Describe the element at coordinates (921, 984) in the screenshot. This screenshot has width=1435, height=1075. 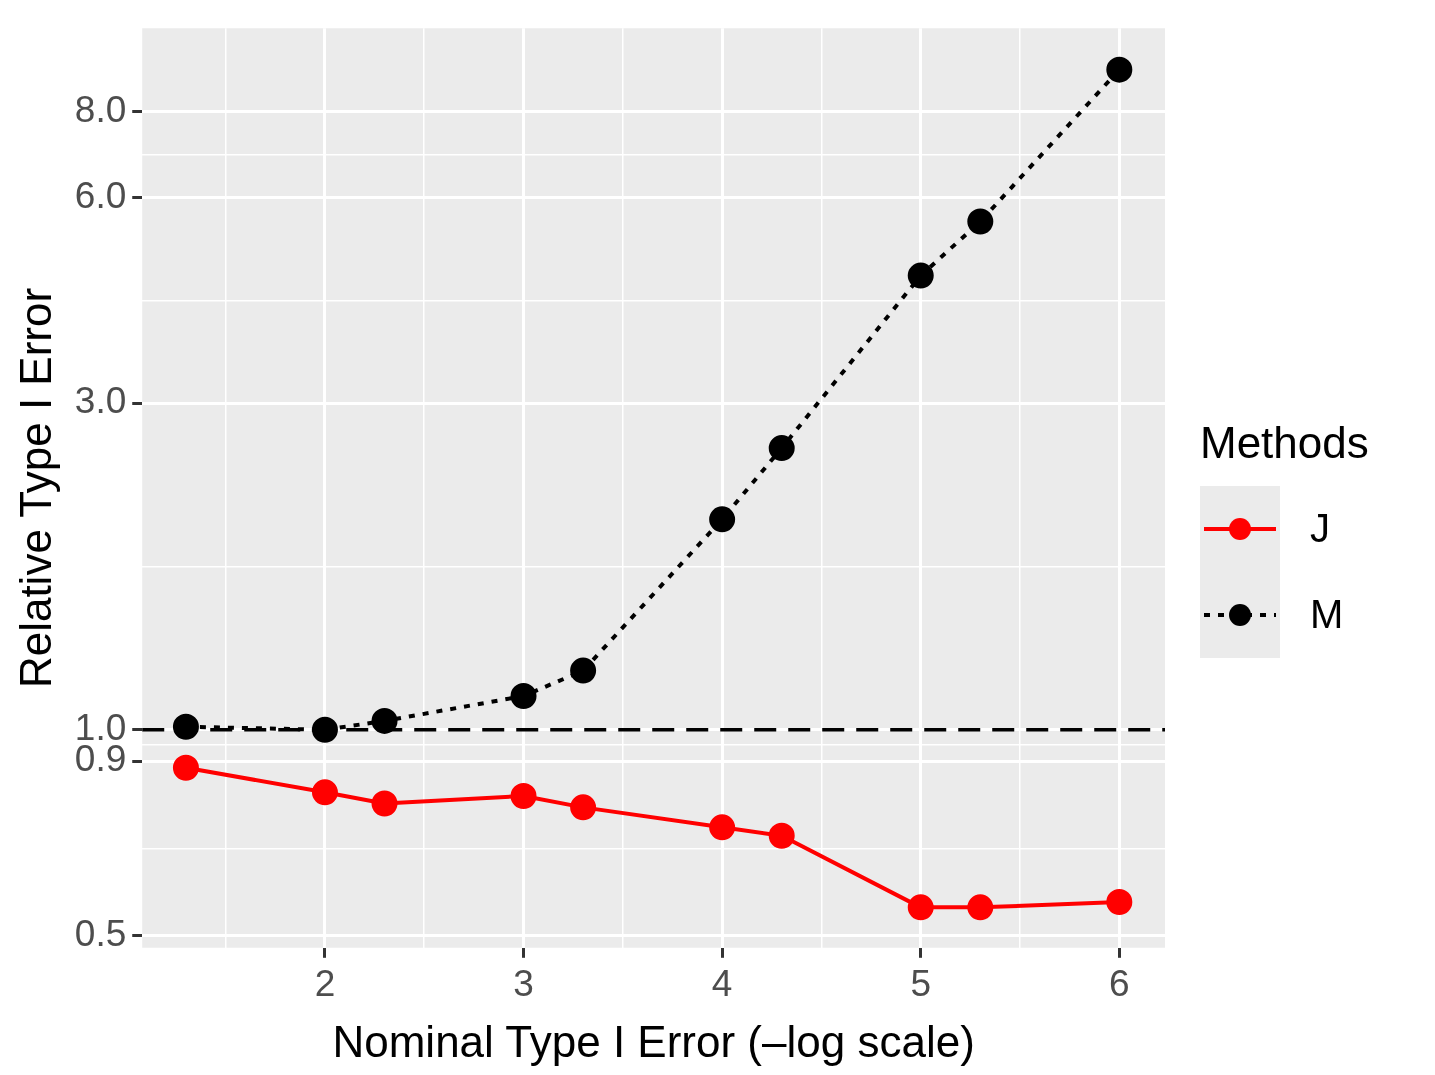
I see `x-tick-label: 5` at that location.